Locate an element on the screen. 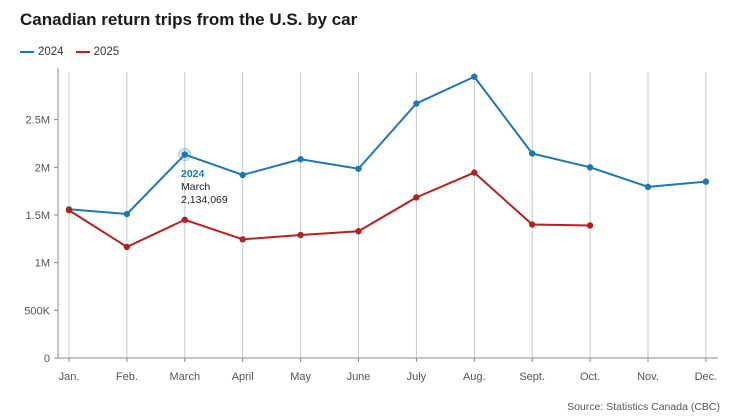  x-tick-label-0: Jan. is located at coordinates (69, 377).